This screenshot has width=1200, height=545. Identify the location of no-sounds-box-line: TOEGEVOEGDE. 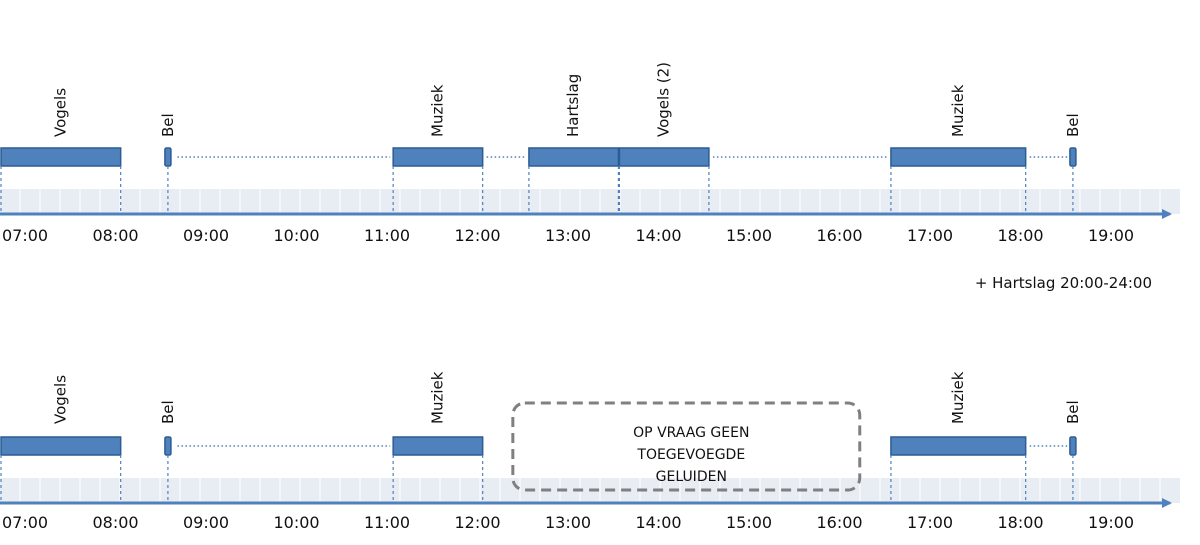
(690, 455).